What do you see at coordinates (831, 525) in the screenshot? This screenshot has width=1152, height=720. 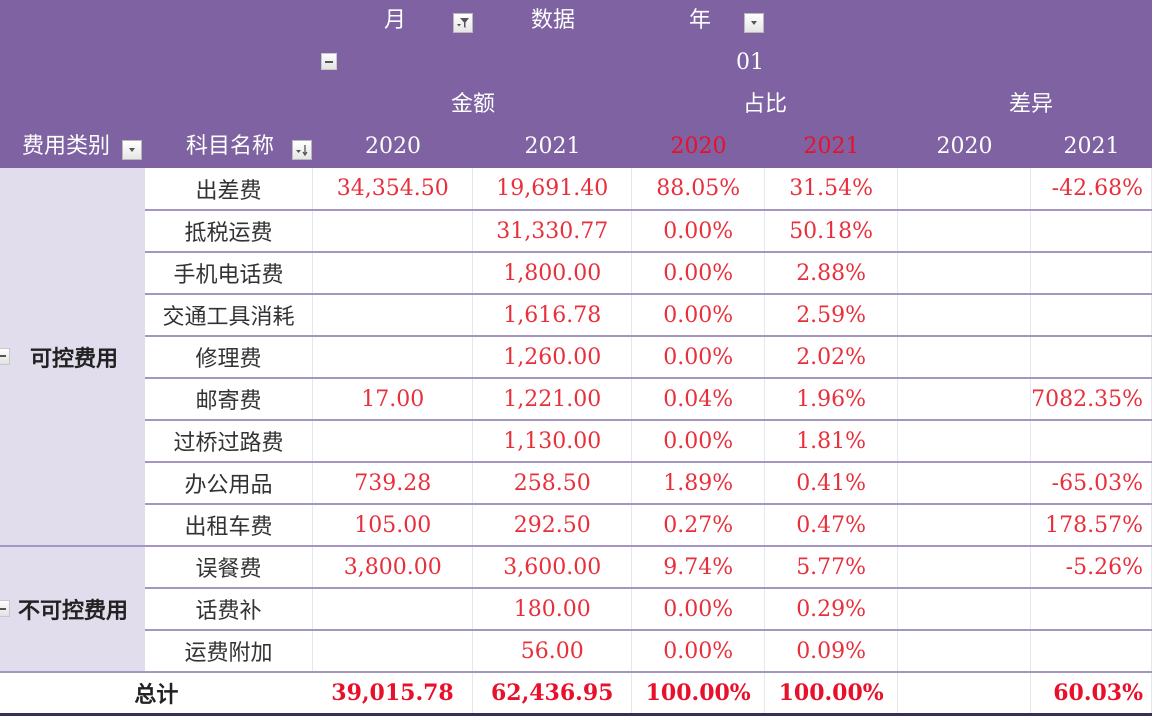 I see `ratio-2021-cell: 0.47%` at bounding box center [831, 525].